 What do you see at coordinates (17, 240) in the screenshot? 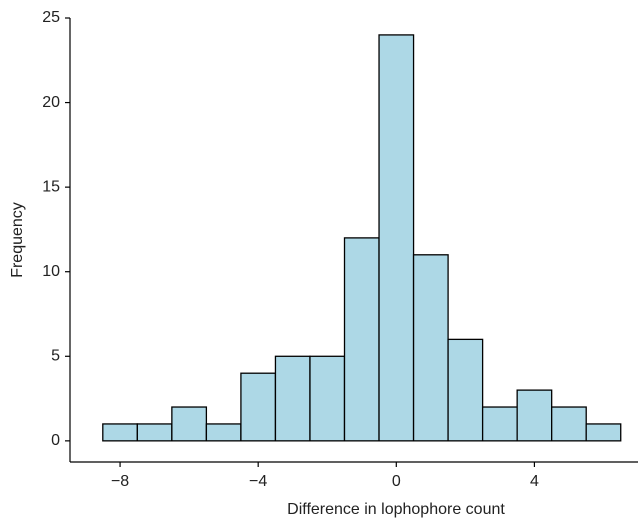
I see `y-axis-label: Frequency` at bounding box center [17, 240].